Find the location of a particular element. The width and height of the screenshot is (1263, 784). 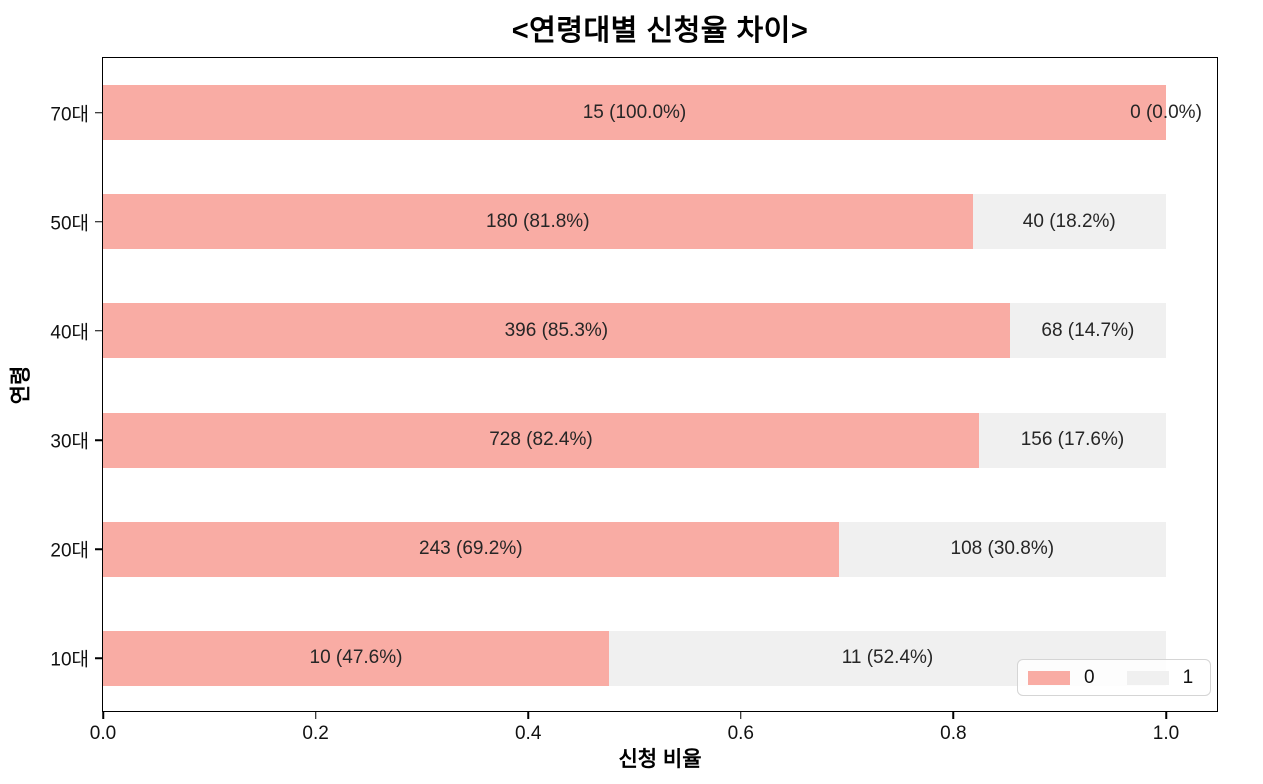

legend-entry-1: 1 is located at coordinates (1160, 677).